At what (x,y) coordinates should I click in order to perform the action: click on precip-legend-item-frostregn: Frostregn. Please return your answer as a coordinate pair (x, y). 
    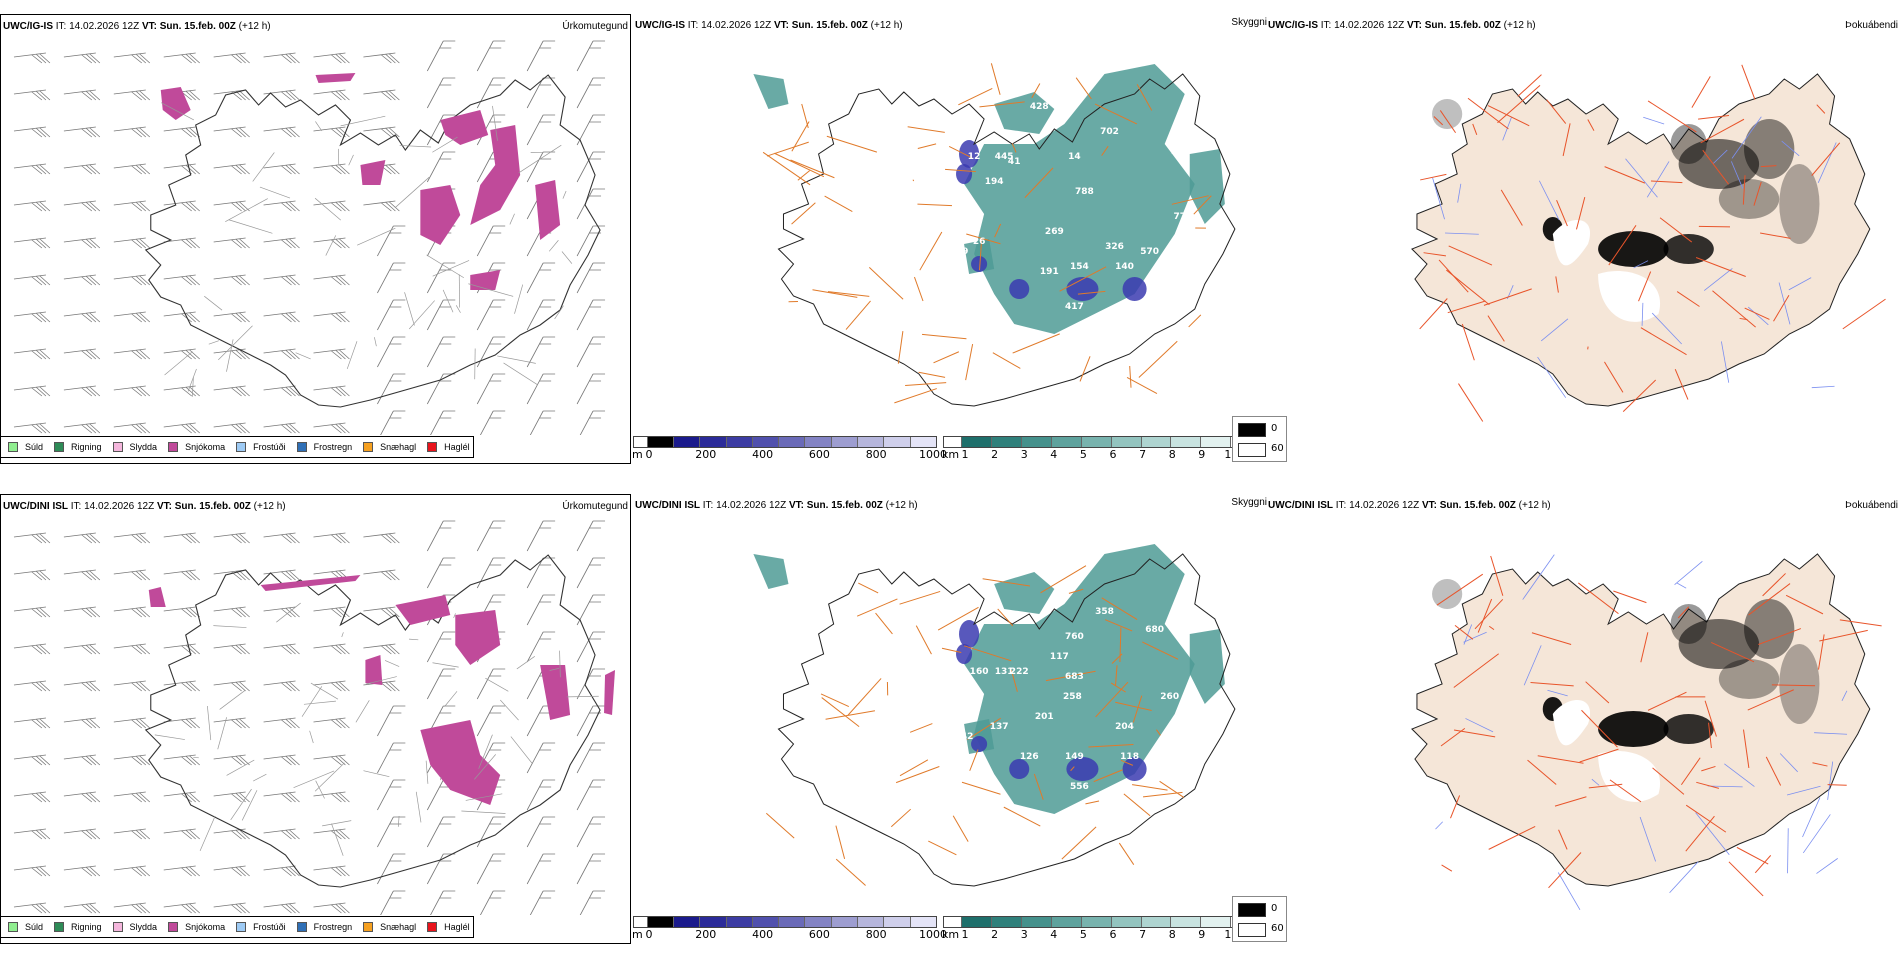
    Looking at the image, I should click on (325, 447).